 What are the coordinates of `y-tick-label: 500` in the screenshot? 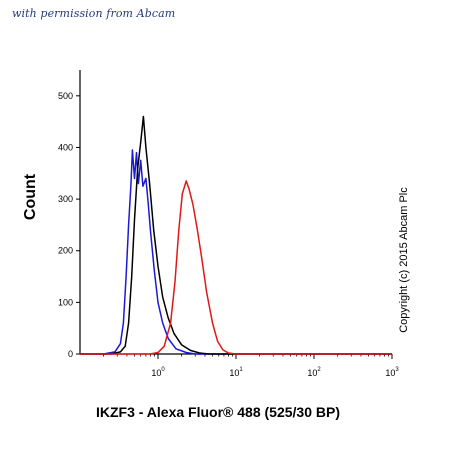 It's located at (65, 96).